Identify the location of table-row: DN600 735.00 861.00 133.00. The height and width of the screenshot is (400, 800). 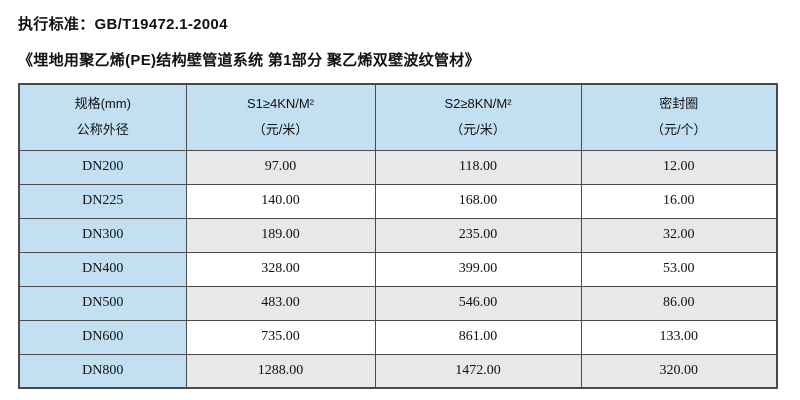
(398, 337).